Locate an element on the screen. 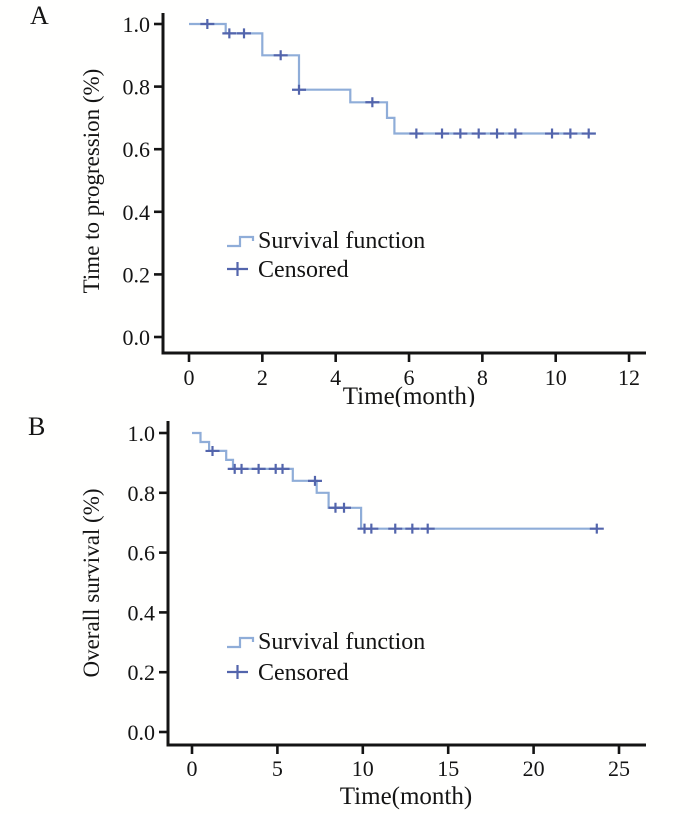 The width and height of the screenshot is (700, 814). panel-b-legend-survival-step-icon is located at coordinates (241, 642).